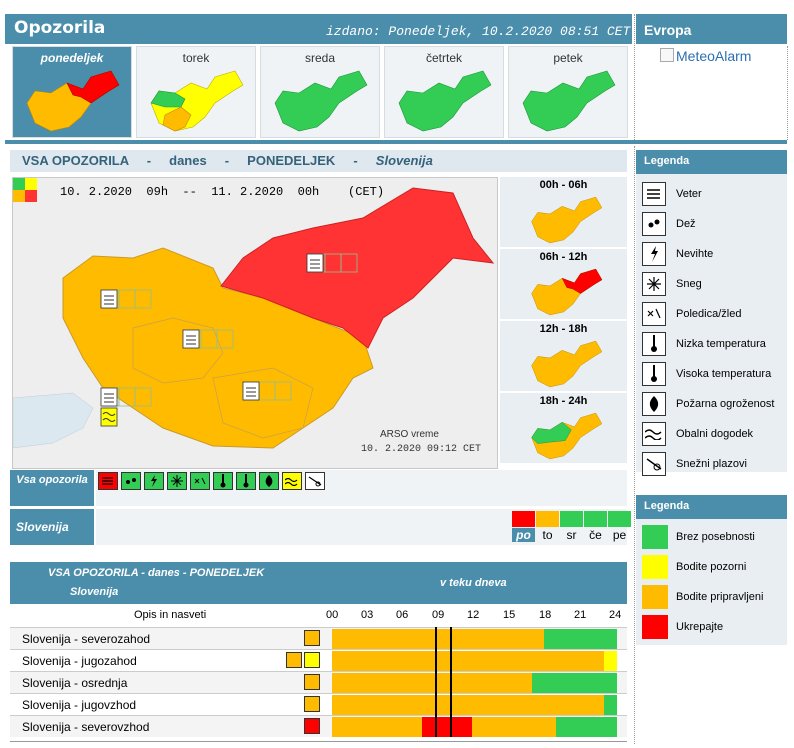 The width and height of the screenshot is (794, 748). What do you see at coordinates (86, 639) in the screenshot?
I see `region-name: Slovenija - severozahod` at bounding box center [86, 639].